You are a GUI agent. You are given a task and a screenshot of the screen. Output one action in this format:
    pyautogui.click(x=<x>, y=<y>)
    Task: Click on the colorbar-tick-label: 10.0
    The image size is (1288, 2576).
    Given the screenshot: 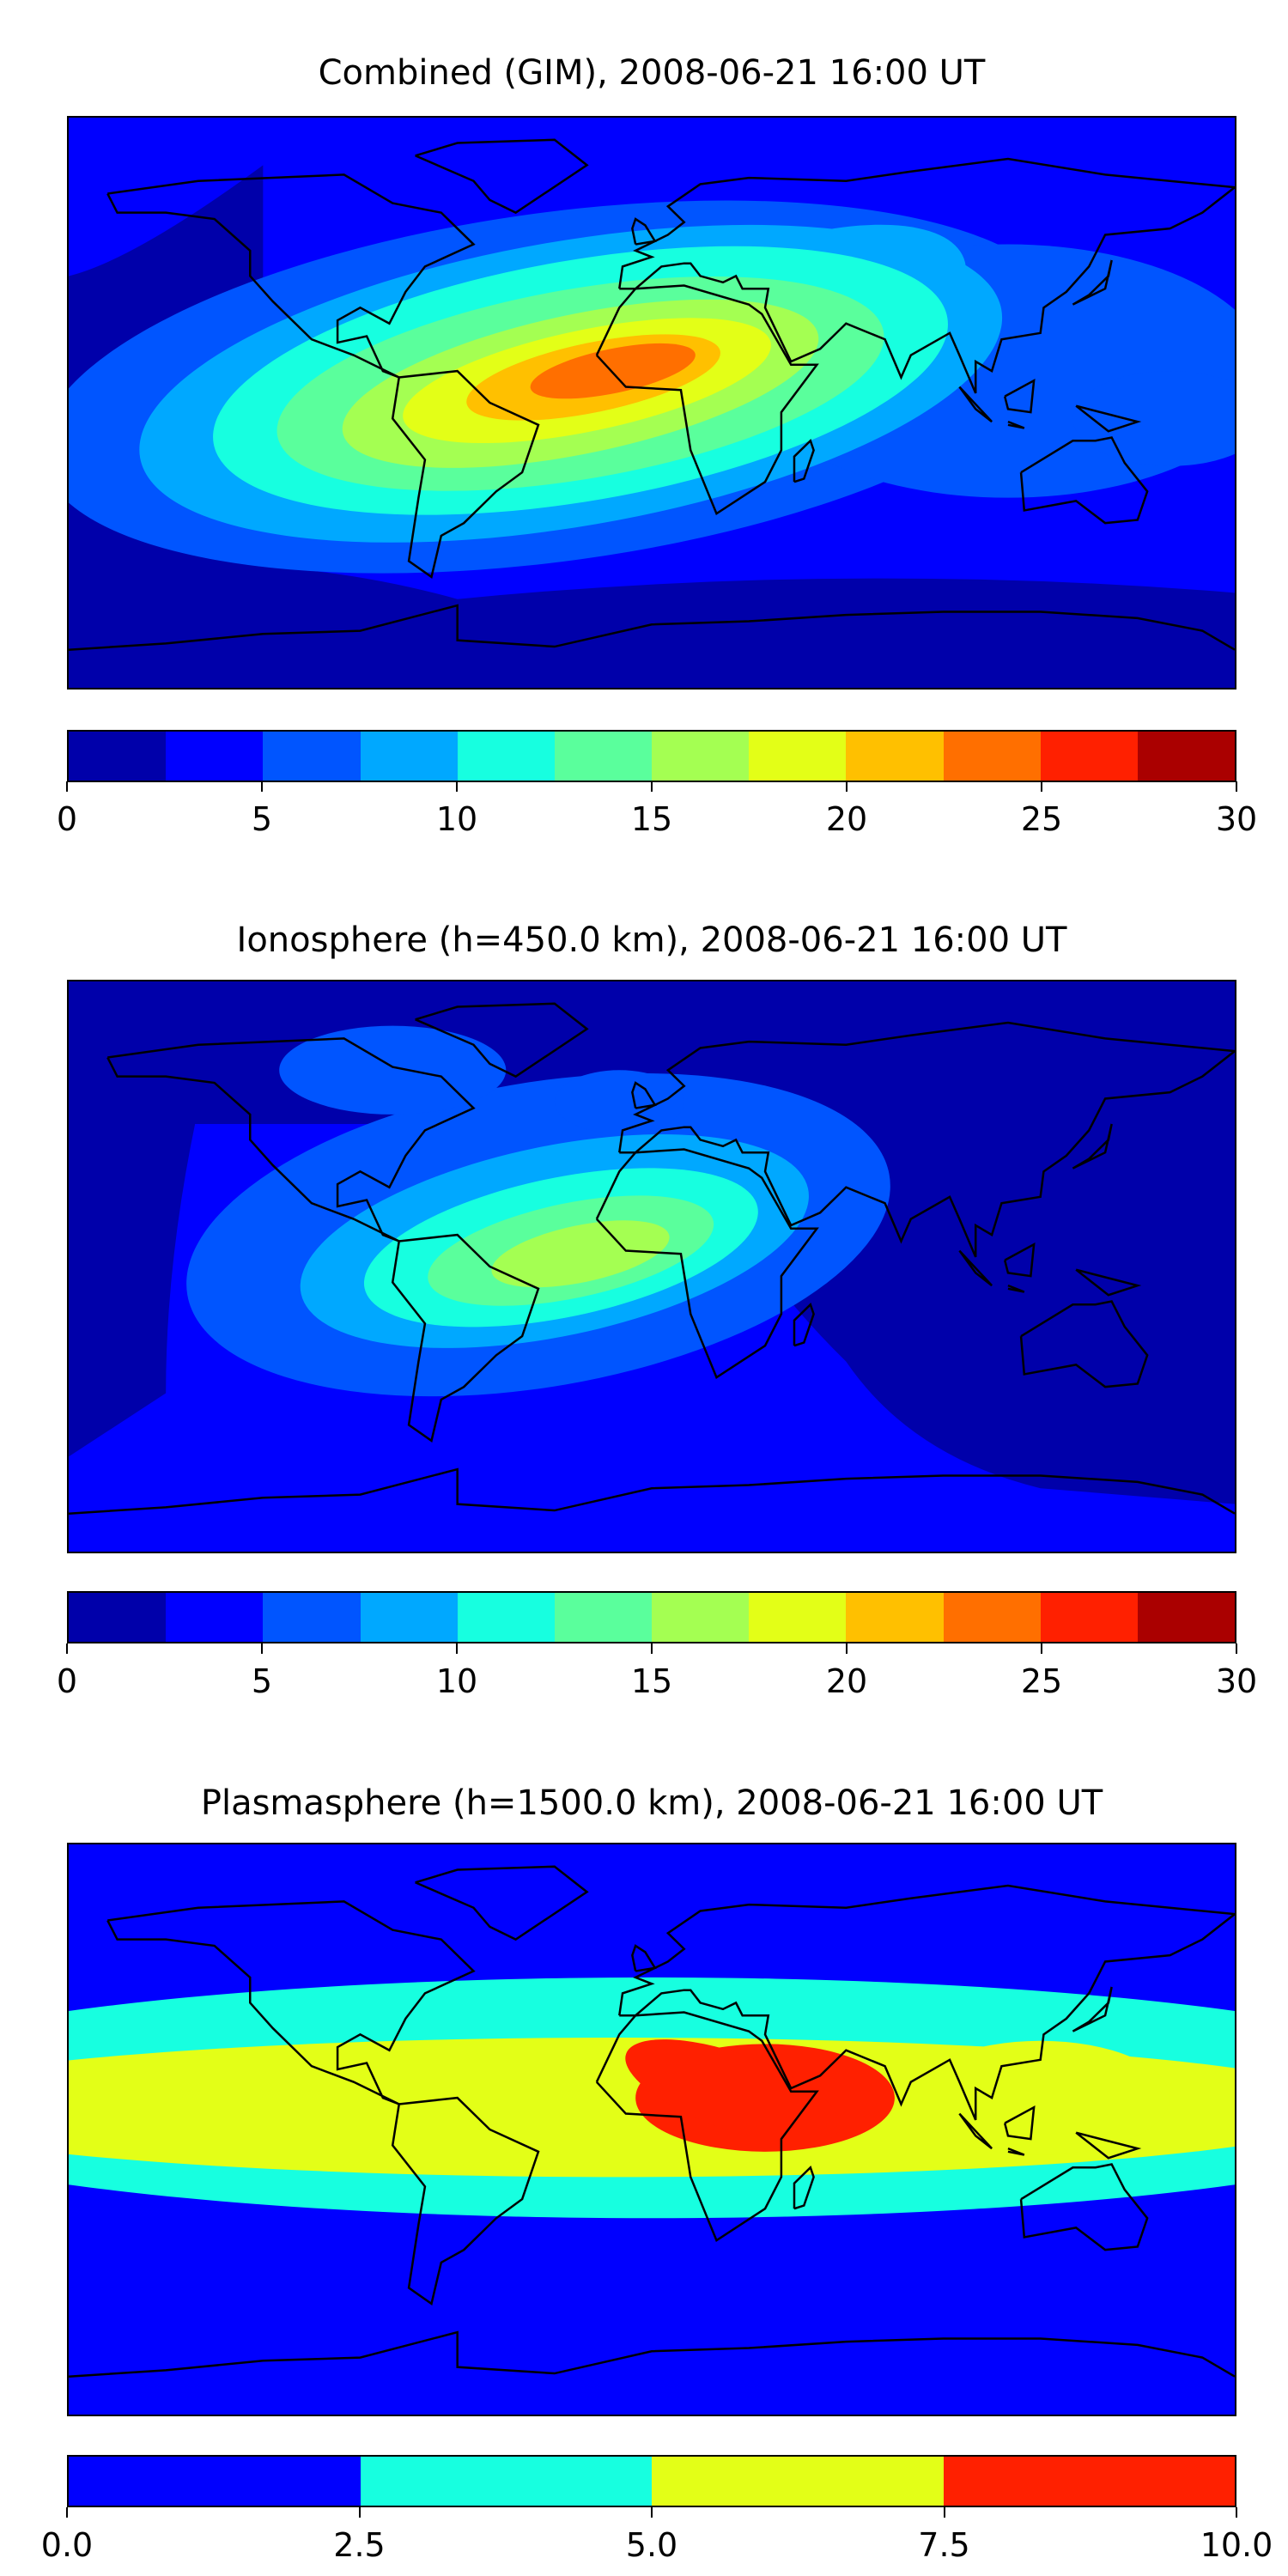 What is the action you would take?
    pyautogui.click(x=1236, y=2545)
    